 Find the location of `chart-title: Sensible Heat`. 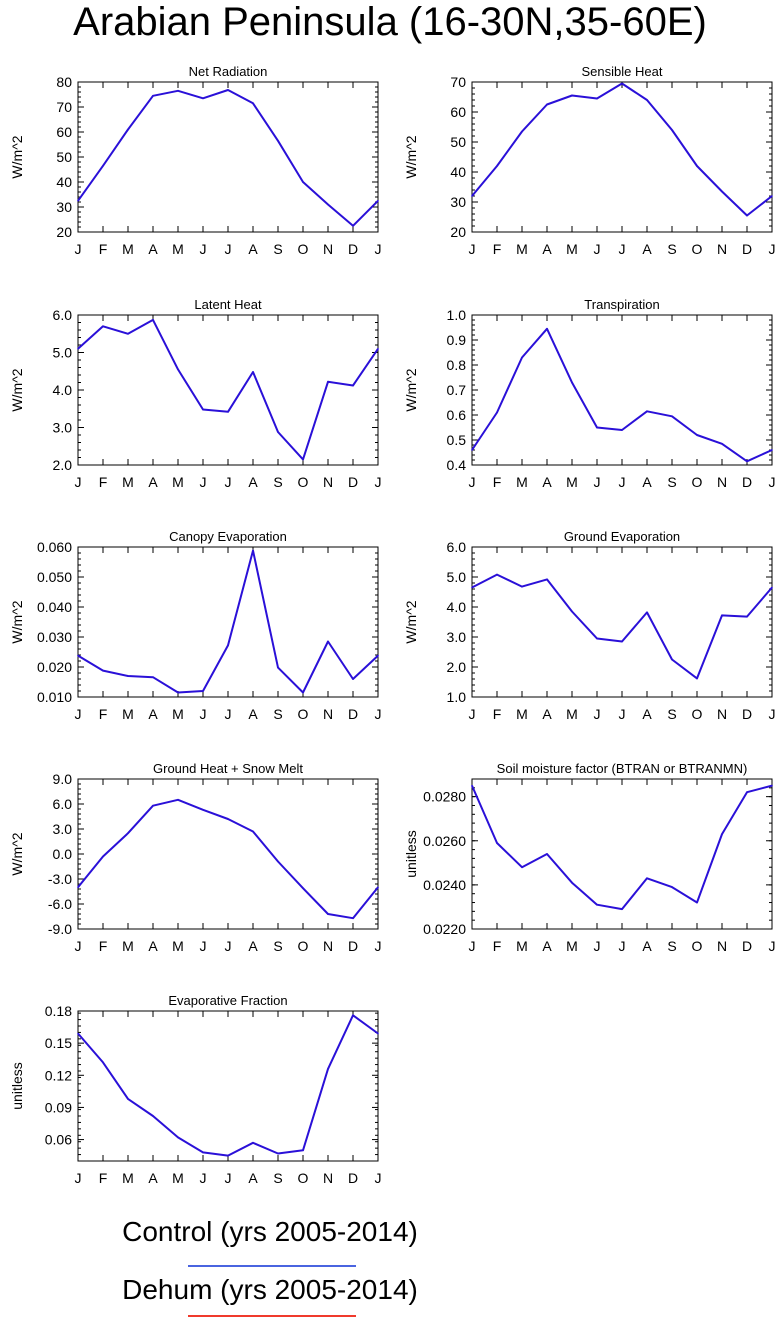

chart-title: Sensible Heat is located at coordinates (622, 71).